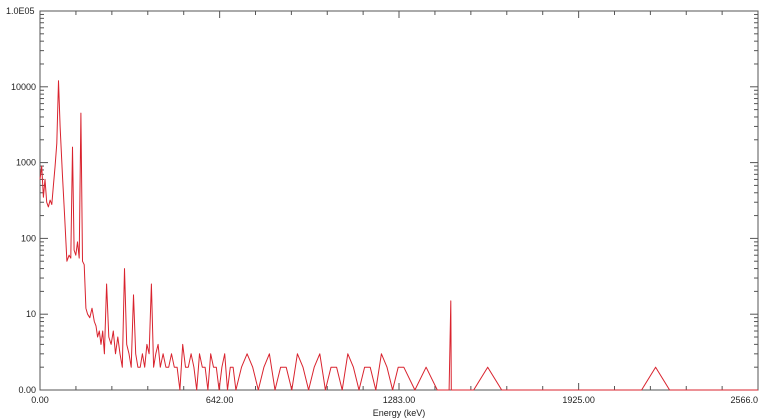 The width and height of the screenshot is (777, 419). I want to click on x-tick-labels: 0.00 642.00 1283.00 1925.00 2566.0, so click(394, 400).